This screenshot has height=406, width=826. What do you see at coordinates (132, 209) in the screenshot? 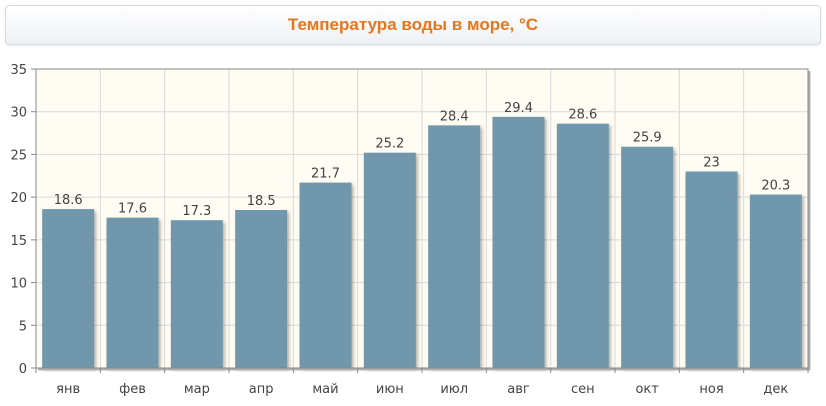
I see `data-label-фев: 17.6` at bounding box center [132, 209].